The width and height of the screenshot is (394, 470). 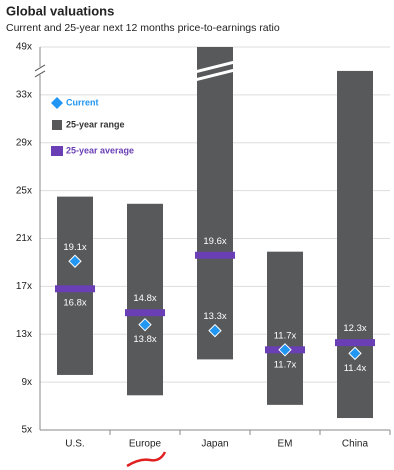 I want to click on annotation-scribble, so click(x=146, y=459).